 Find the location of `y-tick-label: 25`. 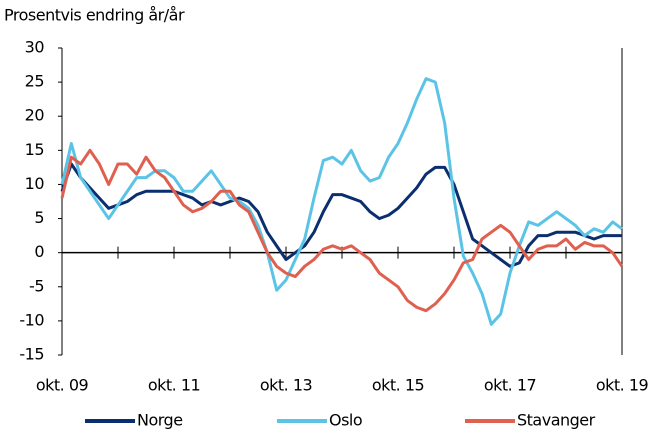

y-tick-label: 25 is located at coordinates (34, 81).